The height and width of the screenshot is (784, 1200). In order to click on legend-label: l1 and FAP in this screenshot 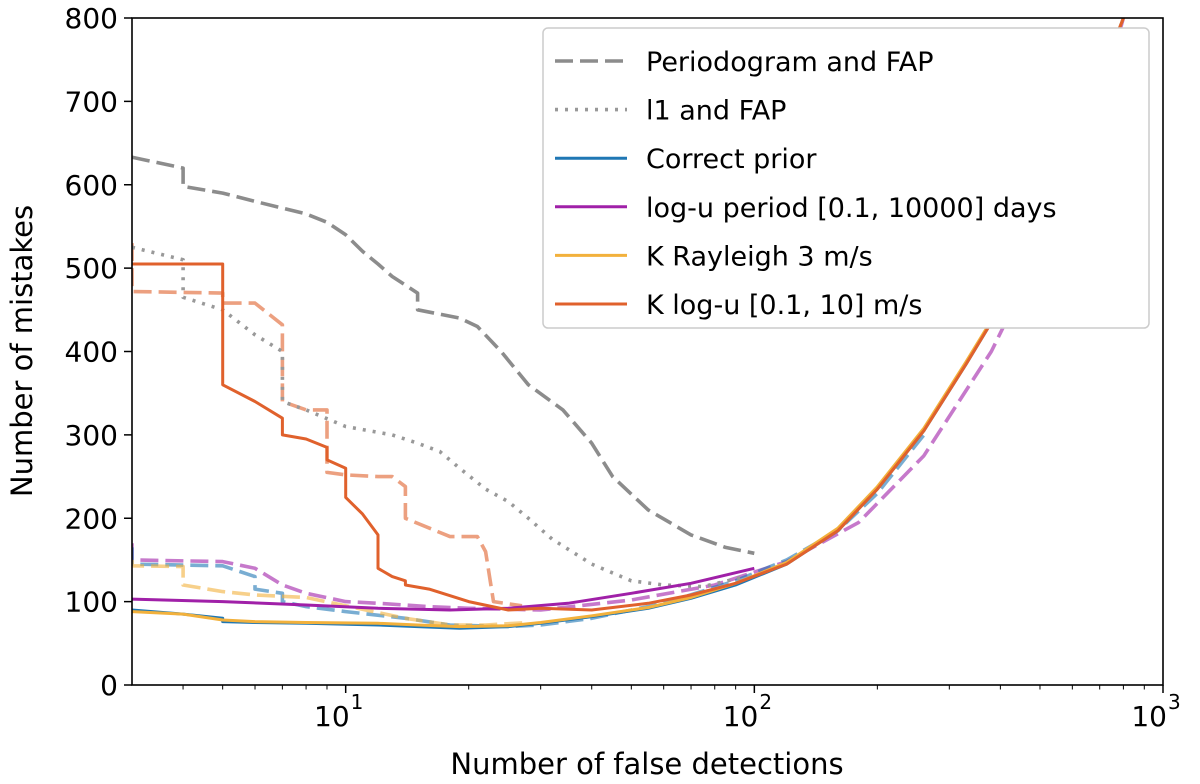, I will do `click(716, 111)`.